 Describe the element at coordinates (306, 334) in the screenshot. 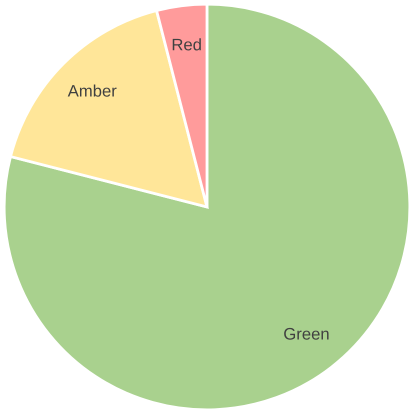

I see `slice-label: Green` at that location.